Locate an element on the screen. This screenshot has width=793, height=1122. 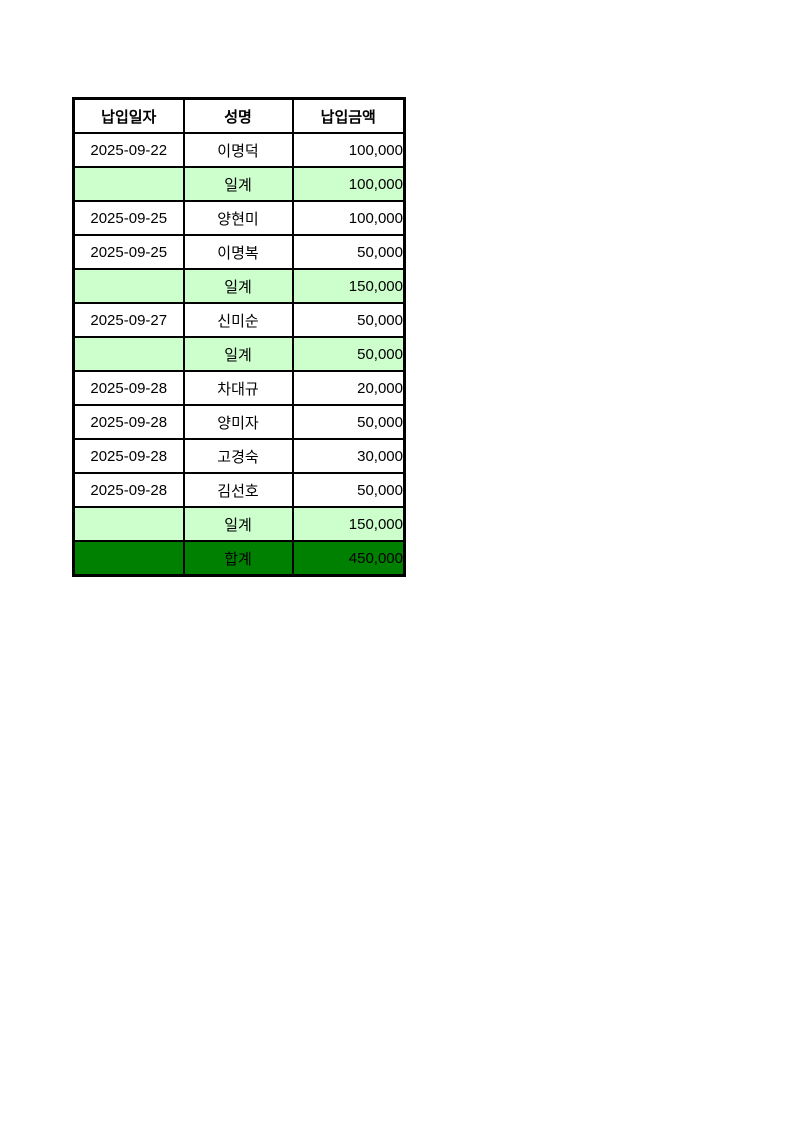
cell-name: 신미순 is located at coordinates (238, 320).